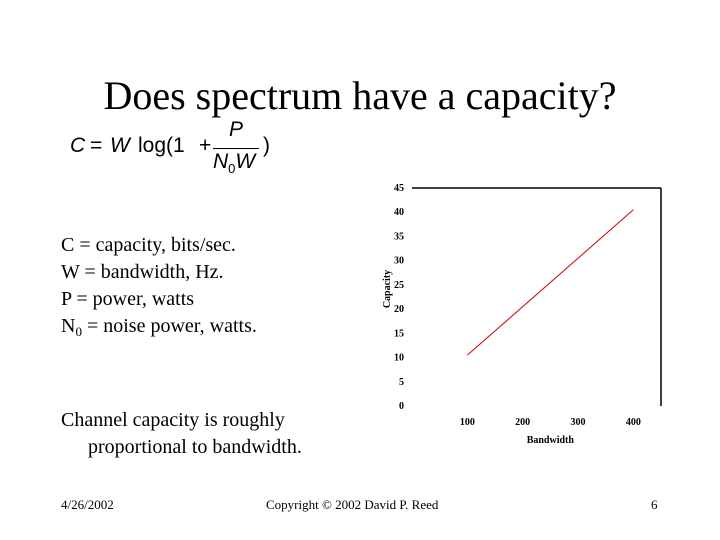 The height and width of the screenshot is (540, 720). What do you see at coordinates (399, 358) in the screenshot?
I see `y-tick-label: 10` at bounding box center [399, 358].